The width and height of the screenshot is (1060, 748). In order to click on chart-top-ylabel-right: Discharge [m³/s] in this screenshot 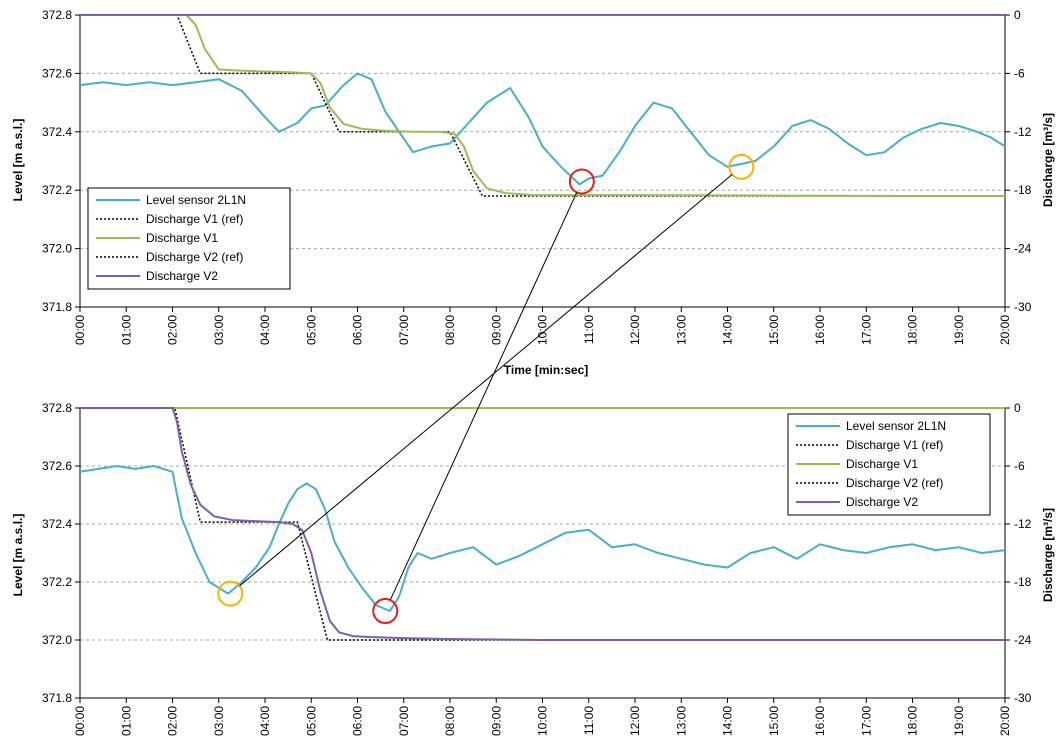, I will do `click(1048, 160)`.